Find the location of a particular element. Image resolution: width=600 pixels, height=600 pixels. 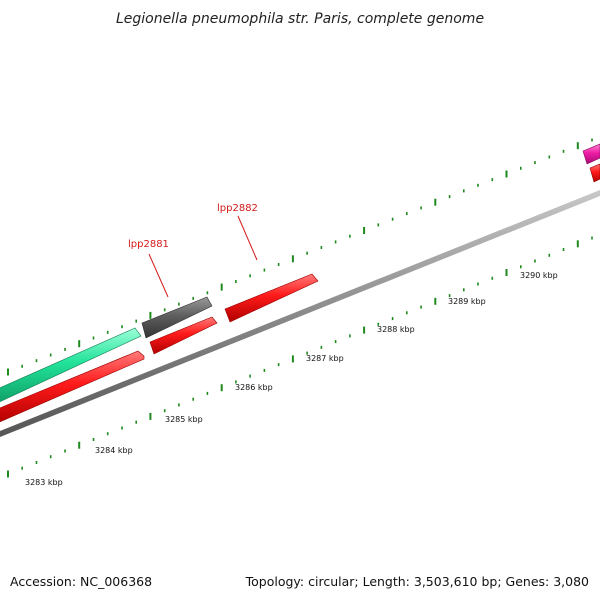

scale-label: 3289 kbp is located at coordinates (467, 301).